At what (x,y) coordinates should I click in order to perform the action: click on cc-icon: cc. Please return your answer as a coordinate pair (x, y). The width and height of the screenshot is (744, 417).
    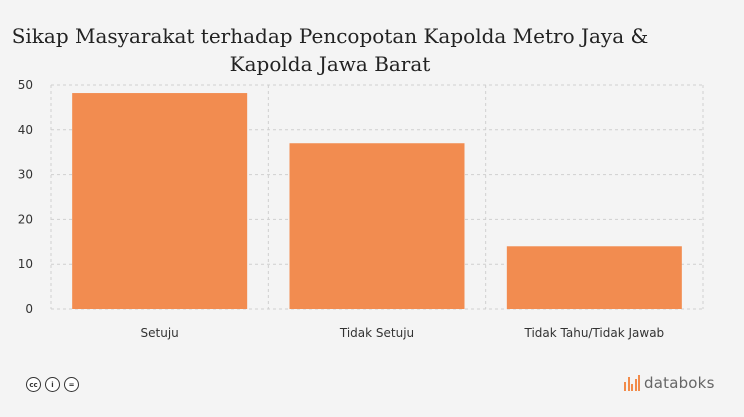
    Looking at the image, I should click on (33, 384).